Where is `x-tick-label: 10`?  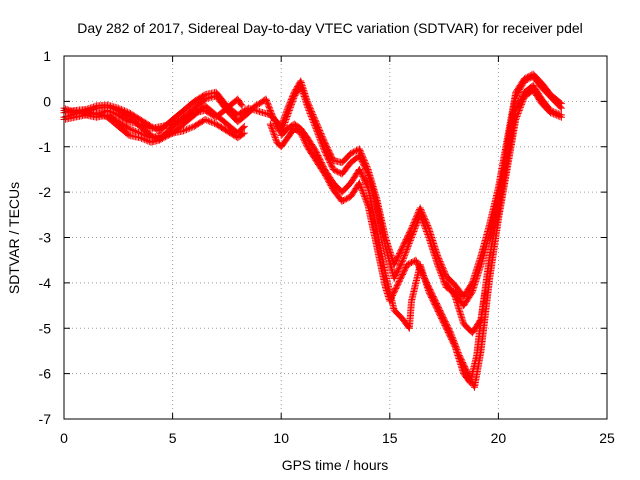 x-tick-label: 10 is located at coordinates (281, 438).